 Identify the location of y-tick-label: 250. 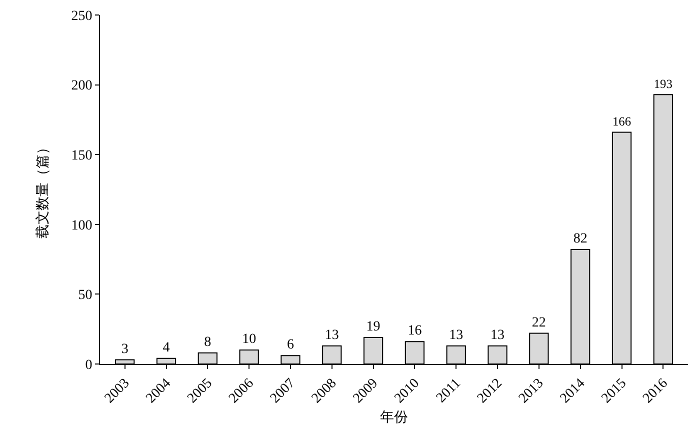
(81, 16).